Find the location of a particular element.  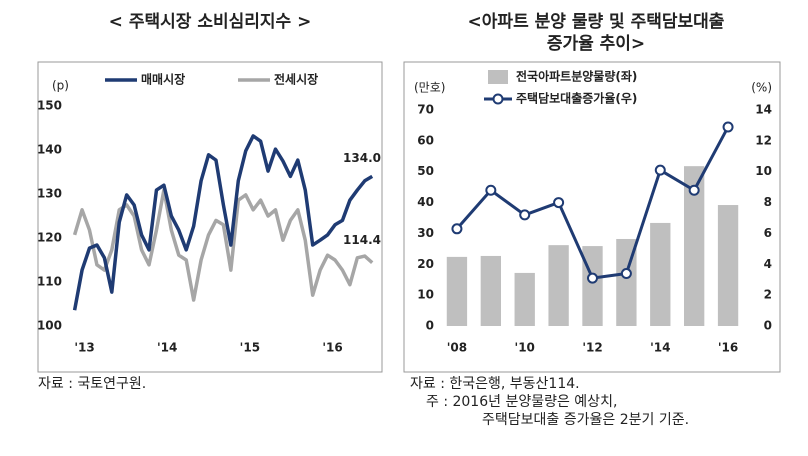

source: 주 : 2016년 분양물량은 예상치, is located at coordinates (521, 402).